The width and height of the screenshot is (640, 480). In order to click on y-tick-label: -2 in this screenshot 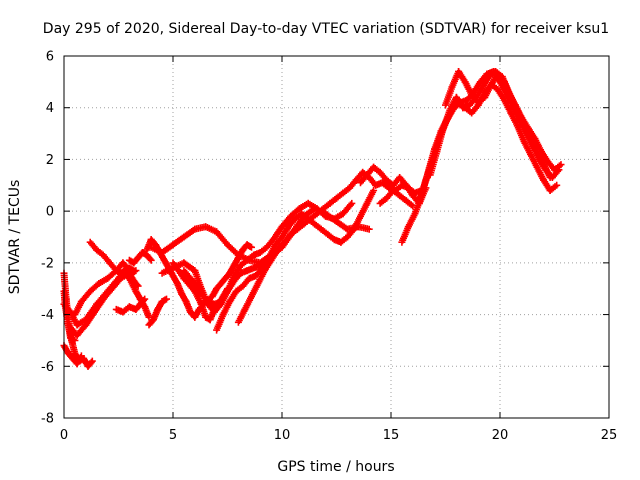, I will do `click(47, 263)`.